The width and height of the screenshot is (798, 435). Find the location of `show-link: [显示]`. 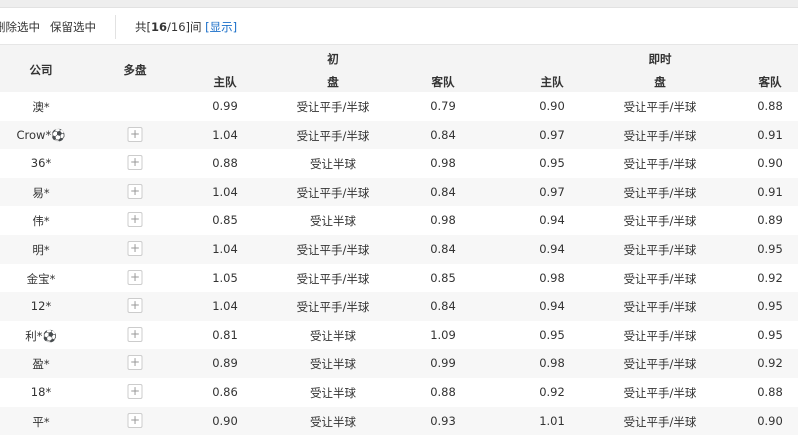

show-link: [显示] is located at coordinates (221, 27).